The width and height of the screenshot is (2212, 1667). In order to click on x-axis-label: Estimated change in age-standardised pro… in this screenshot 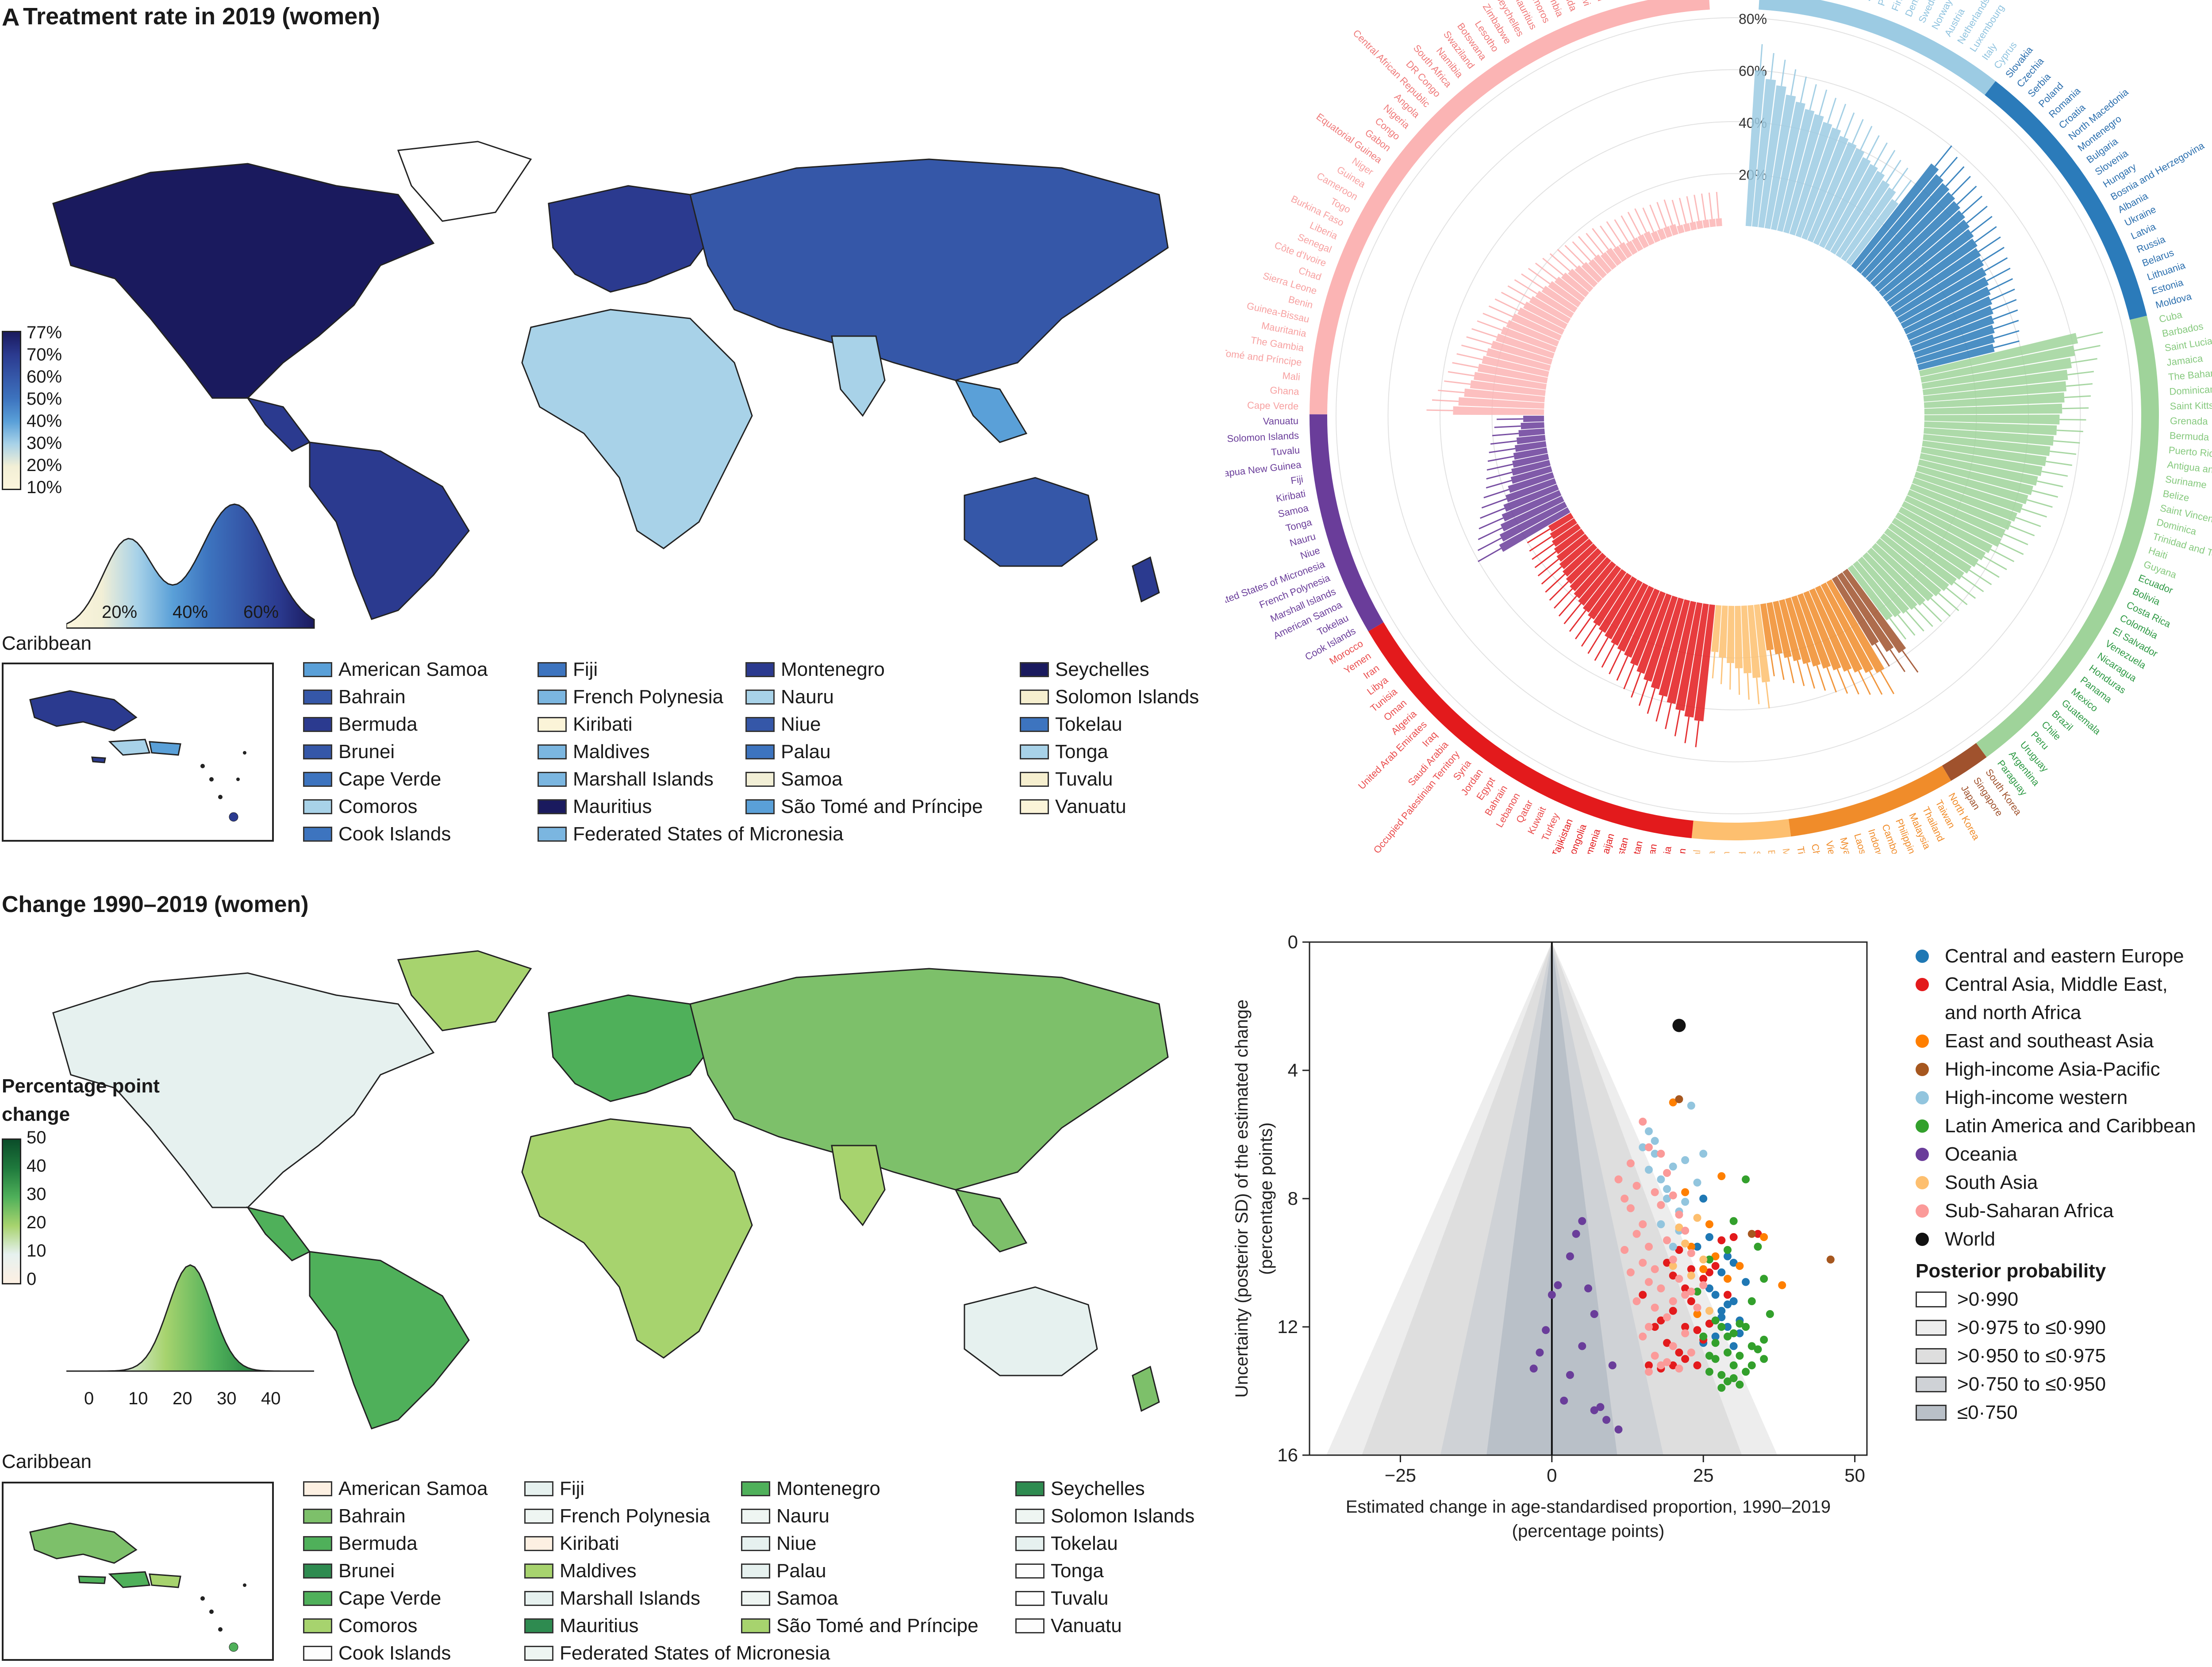, I will do `click(1589, 1507)`.